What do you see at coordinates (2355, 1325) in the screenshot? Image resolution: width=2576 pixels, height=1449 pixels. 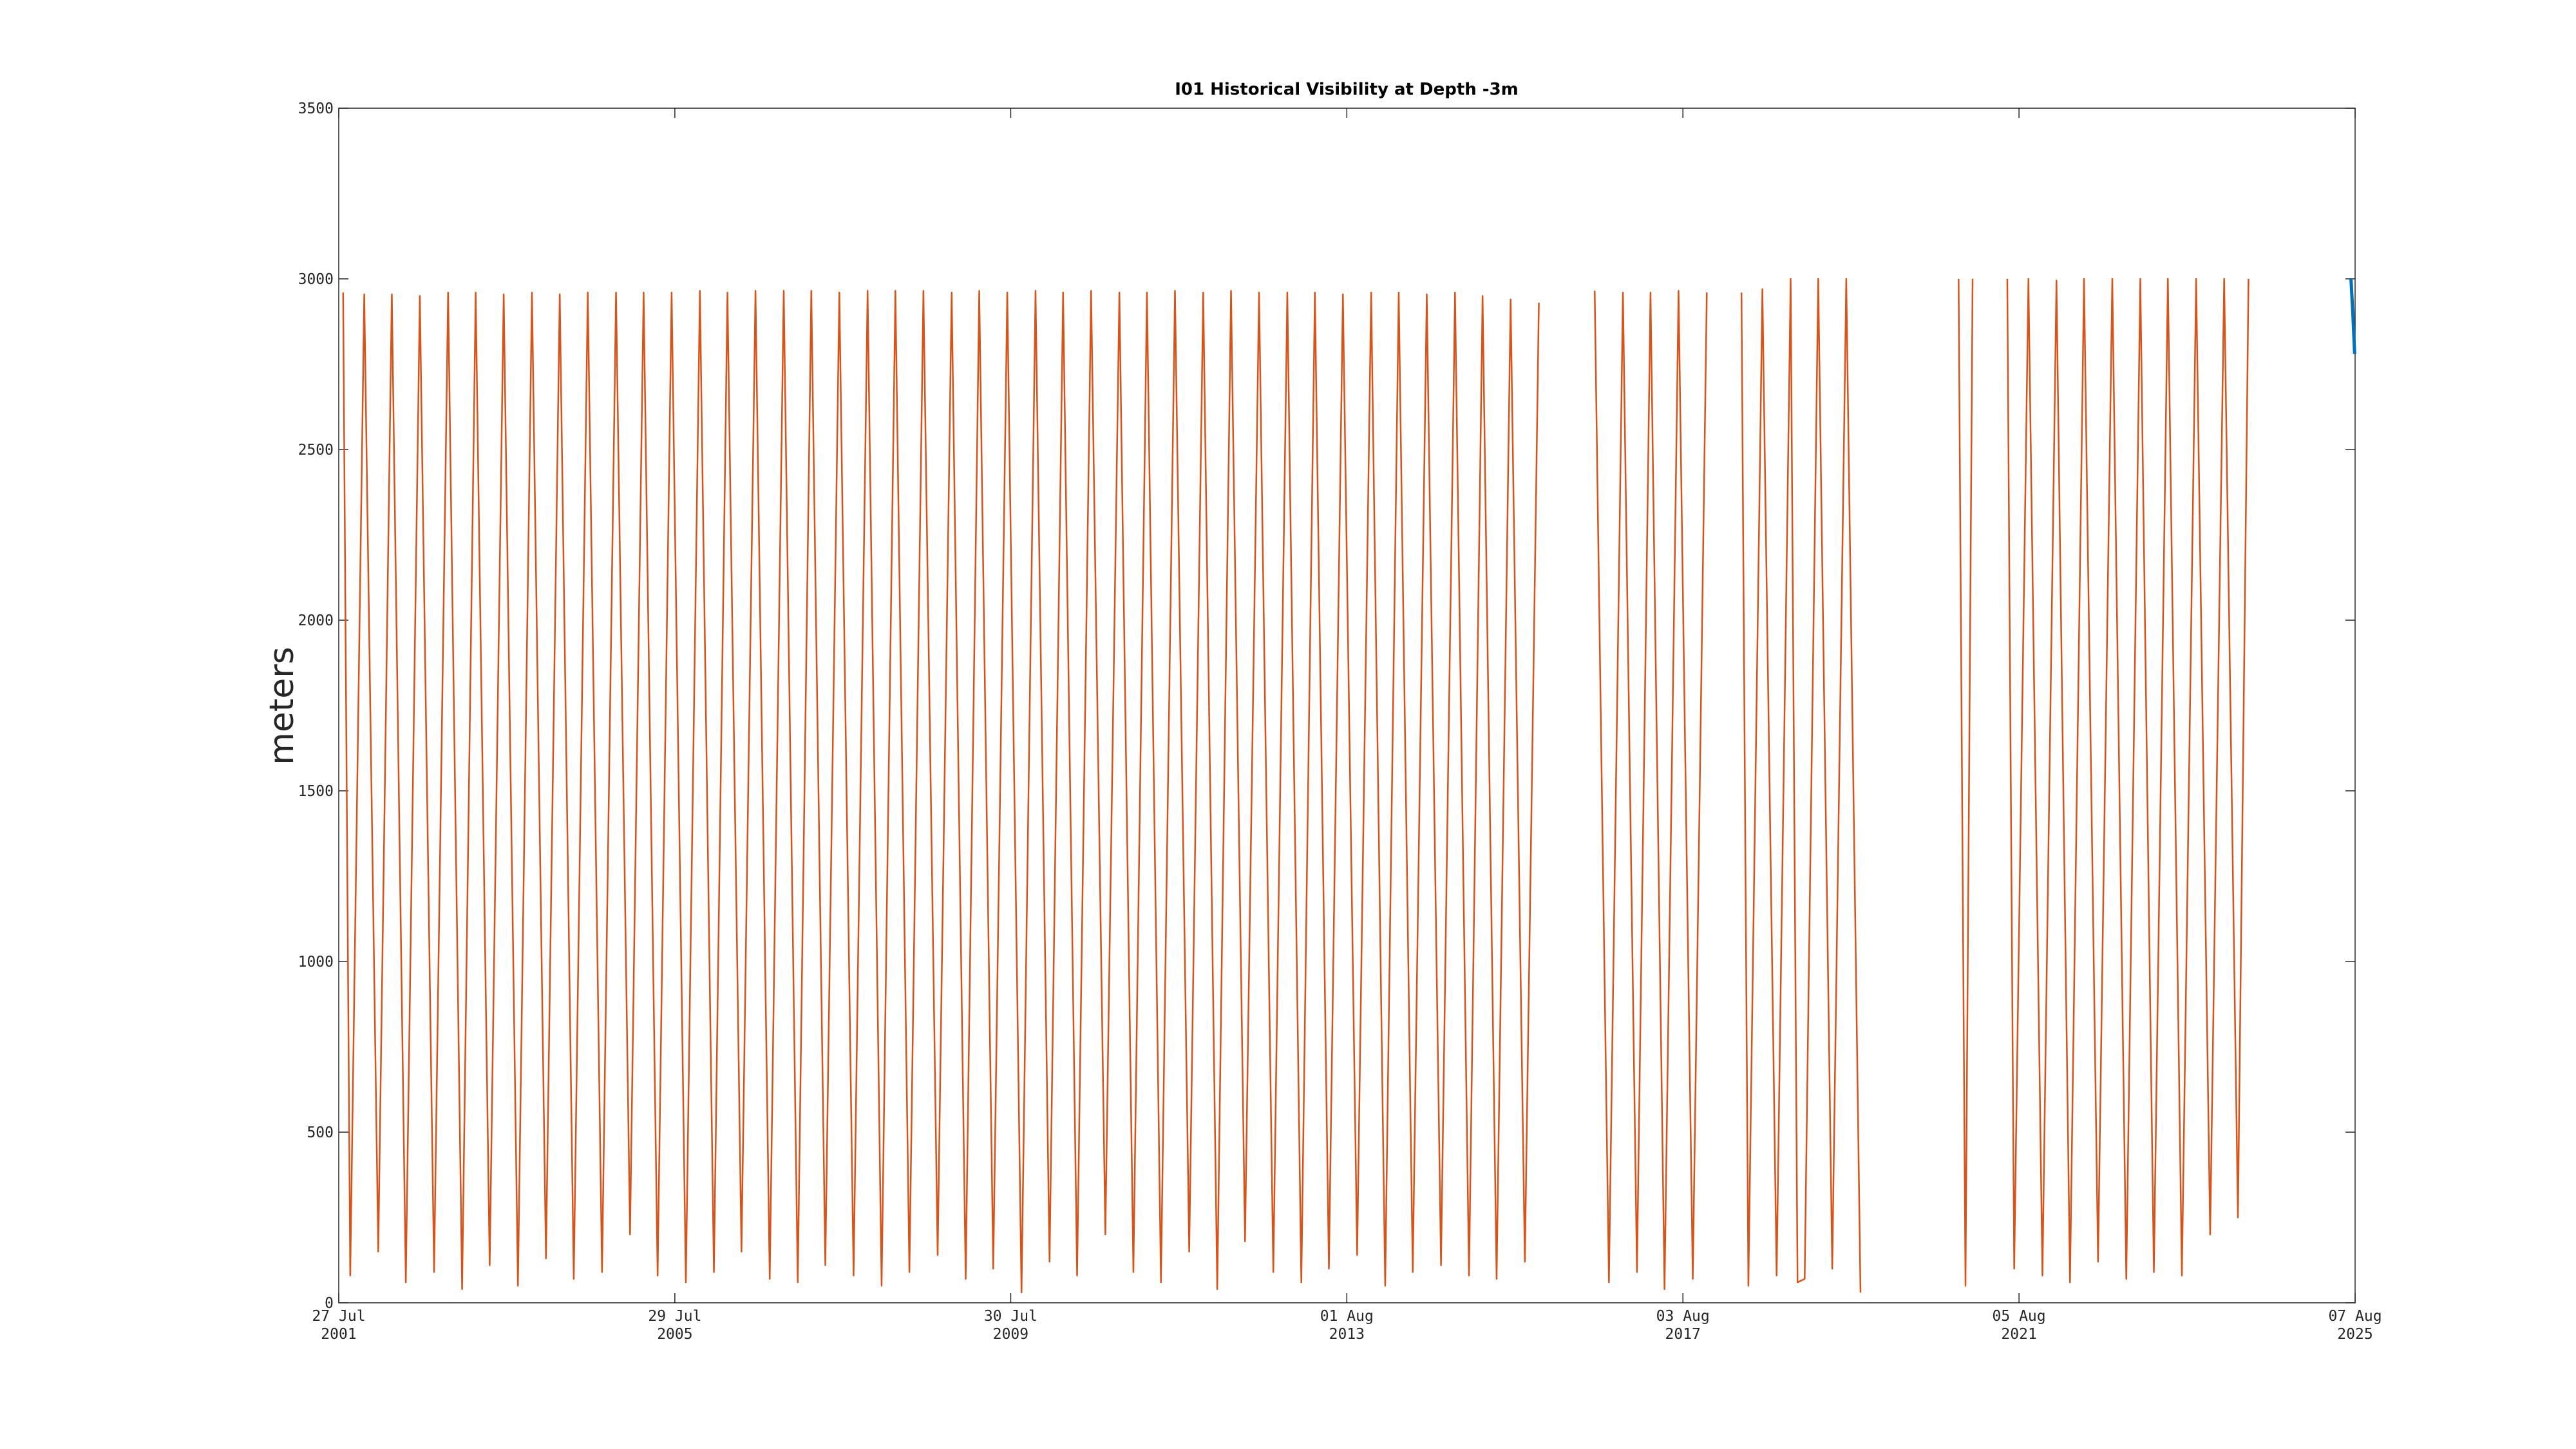 I see `x-tick-label: 07 Aug 2025` at bounding box center [2355, 1325].